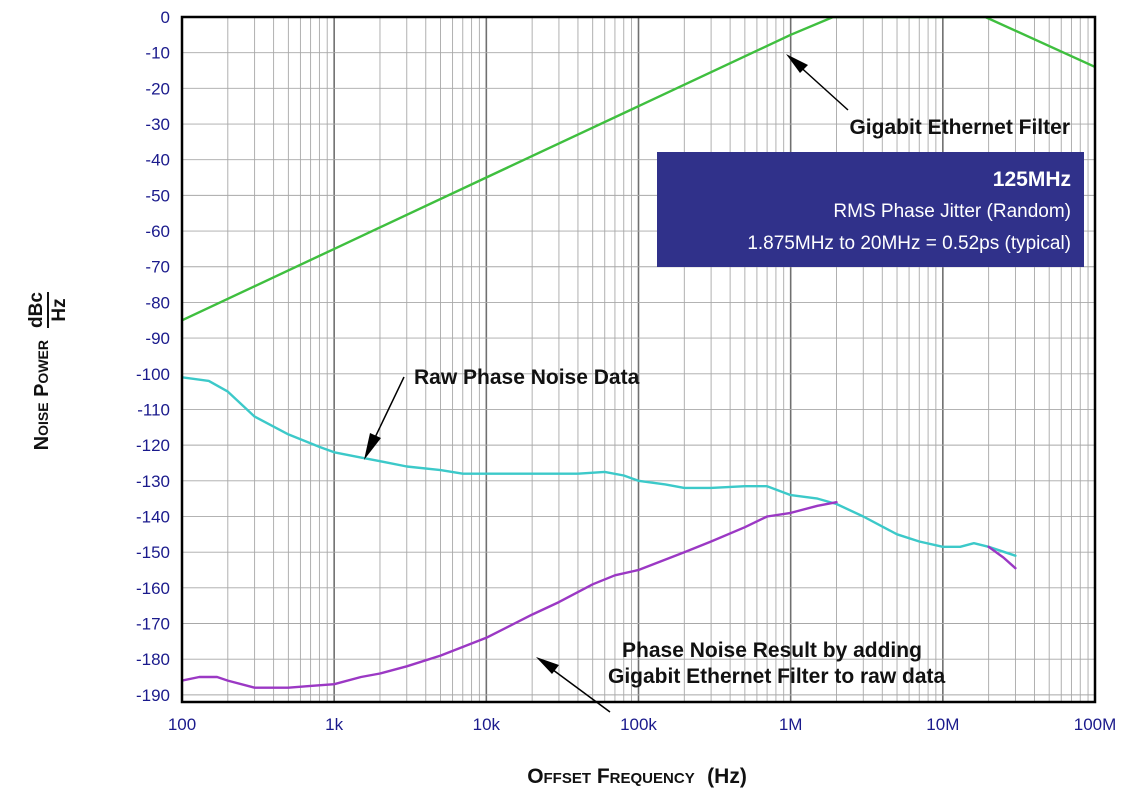 This screenshot has height=793, width=1127. What do you see at coordinates (153, 374) in the screenshot?
I see `y-tick-label: -100` at bounding box center [153, 374].